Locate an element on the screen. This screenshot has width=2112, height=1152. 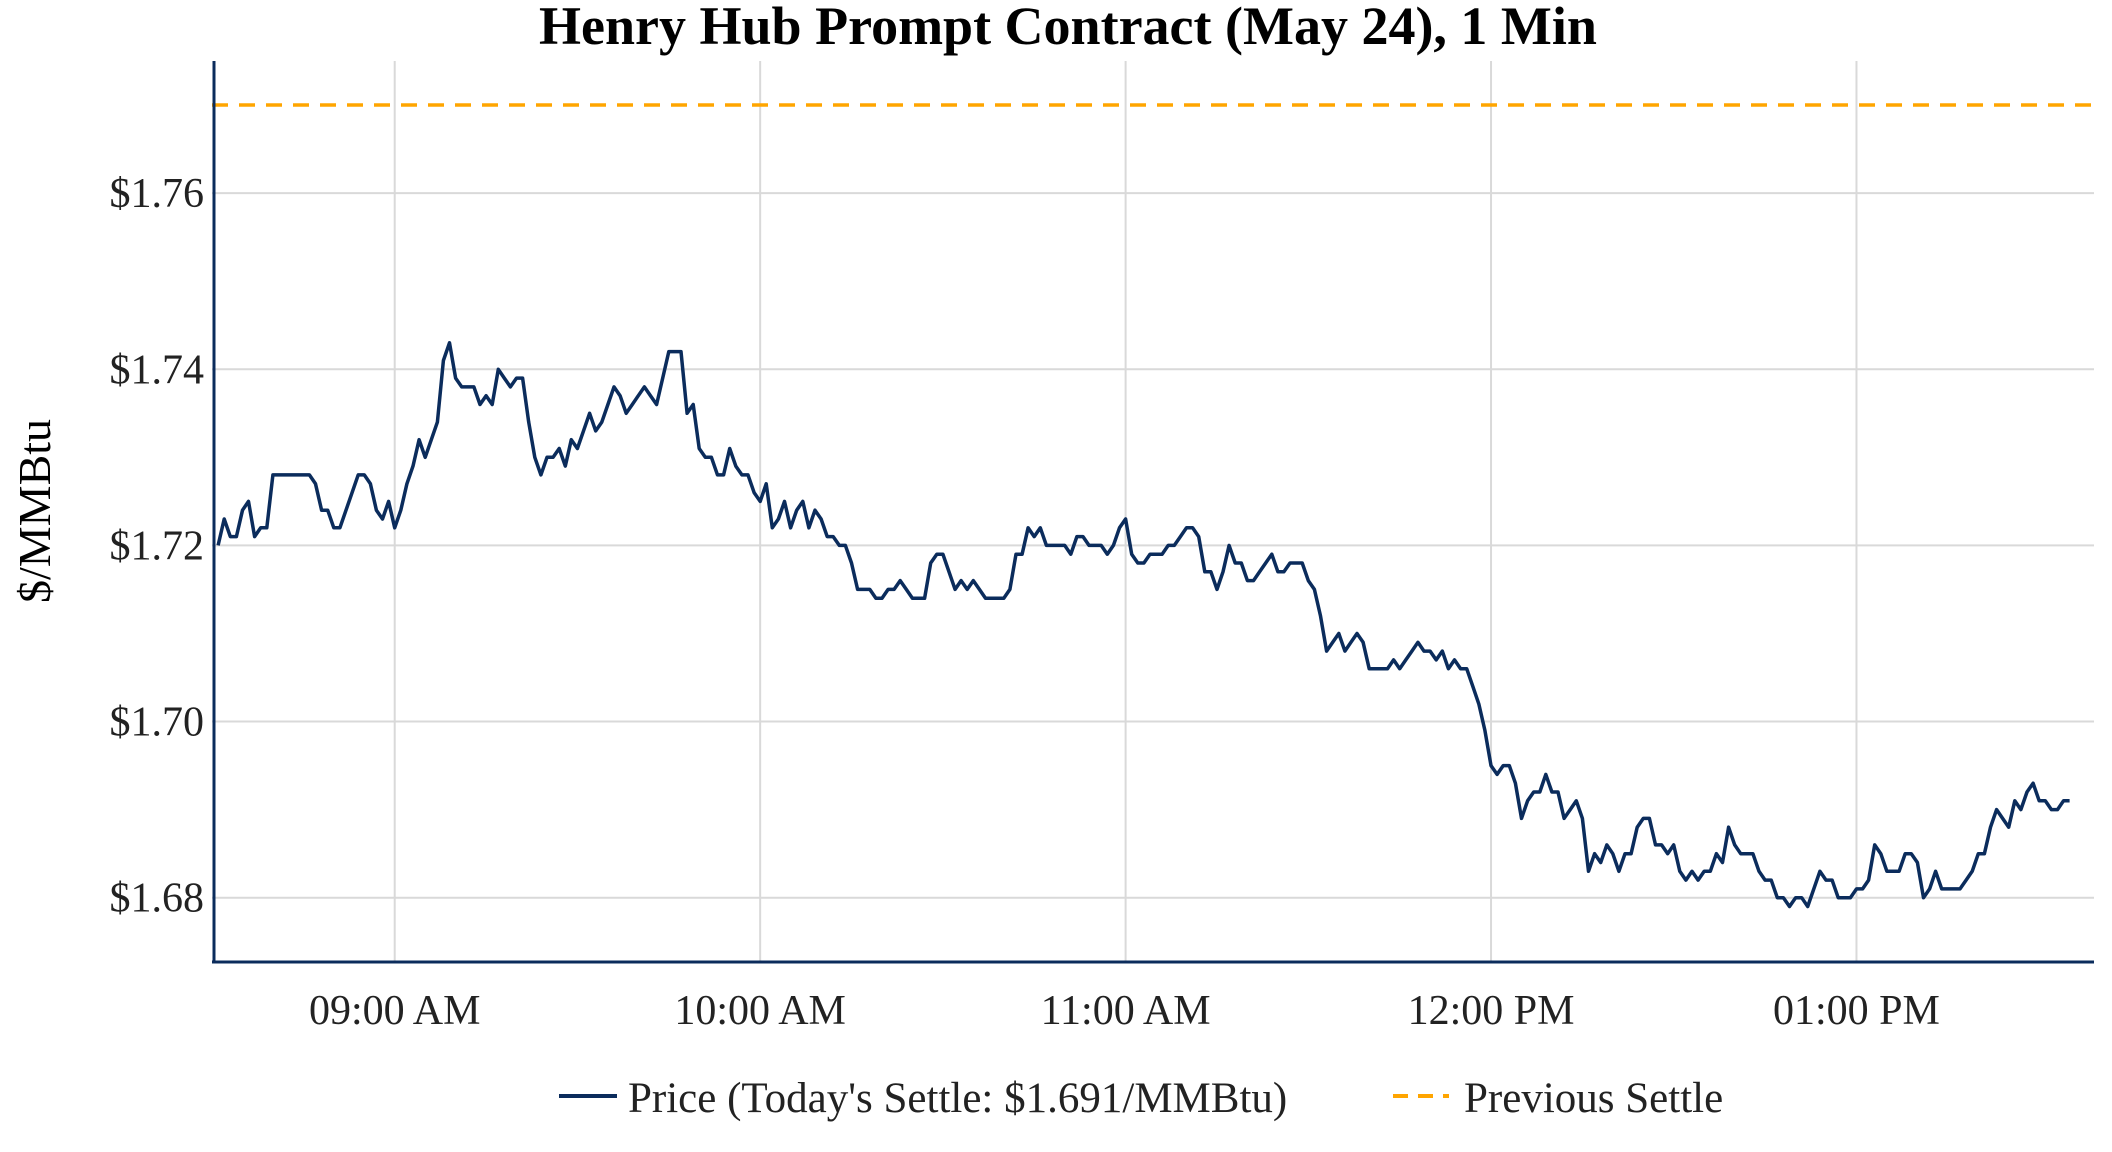
x-tick-label: 01:00 PM is located at coordinates (1856, 1011).